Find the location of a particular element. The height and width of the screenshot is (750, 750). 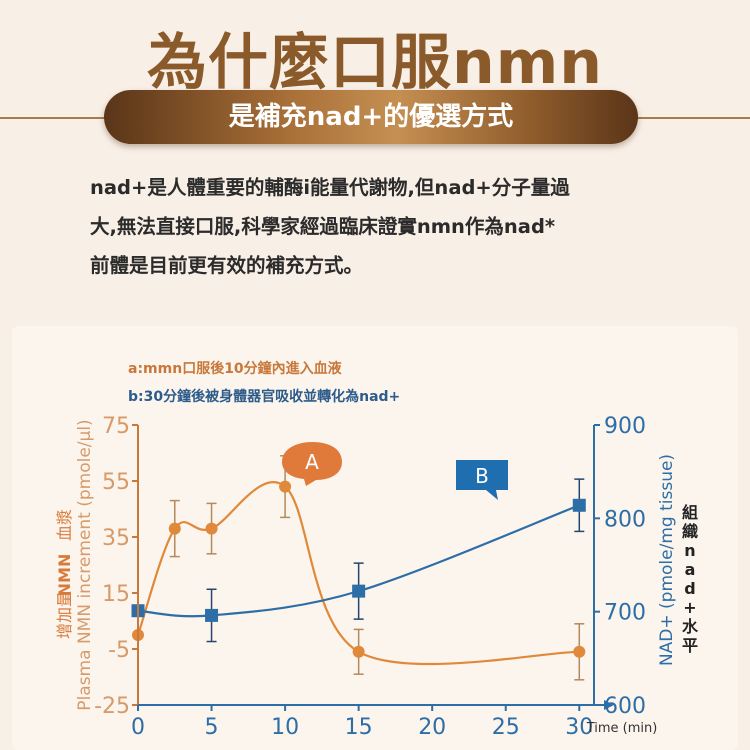

right-axis-label-cn: 組織 n a d +水平 is located at coordinates (690, 579).